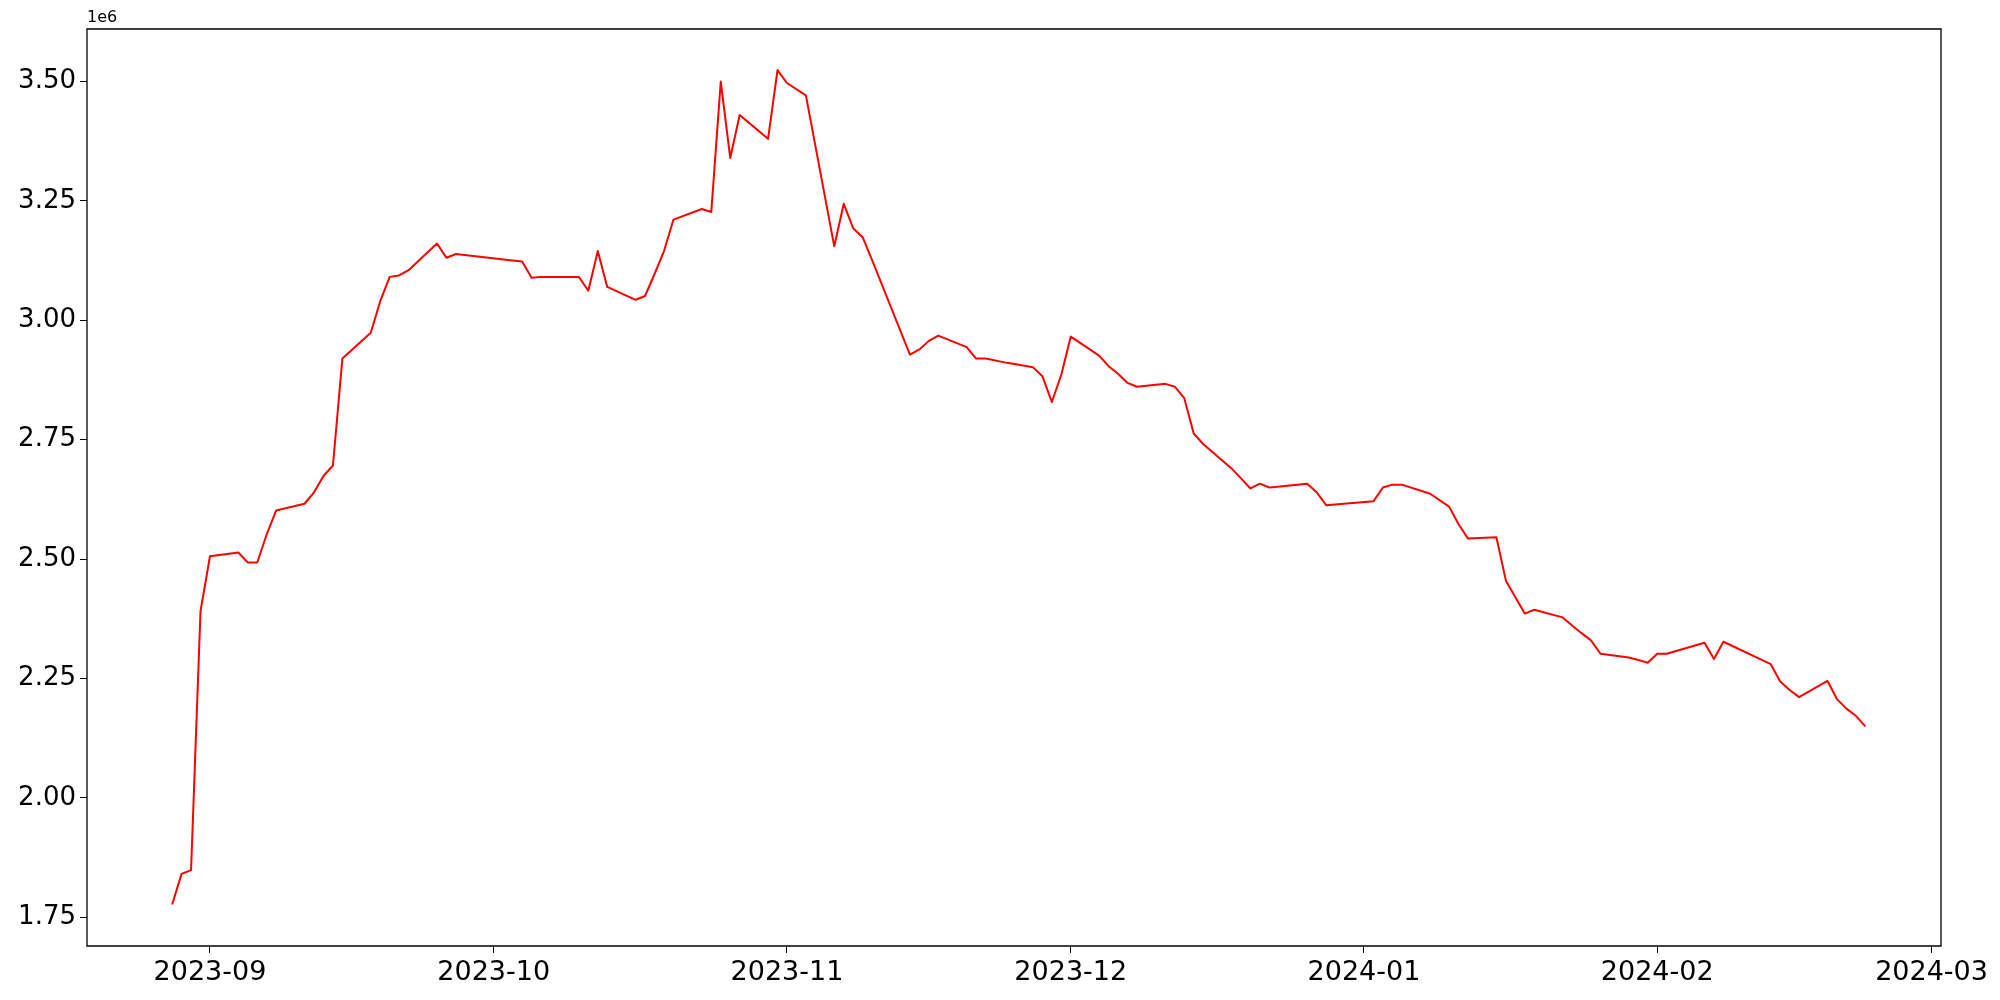 Image resolution: width=2000 pixels, height=1000 pixels. I want to click on y-tick-label: 3.50, so click(47, 79).